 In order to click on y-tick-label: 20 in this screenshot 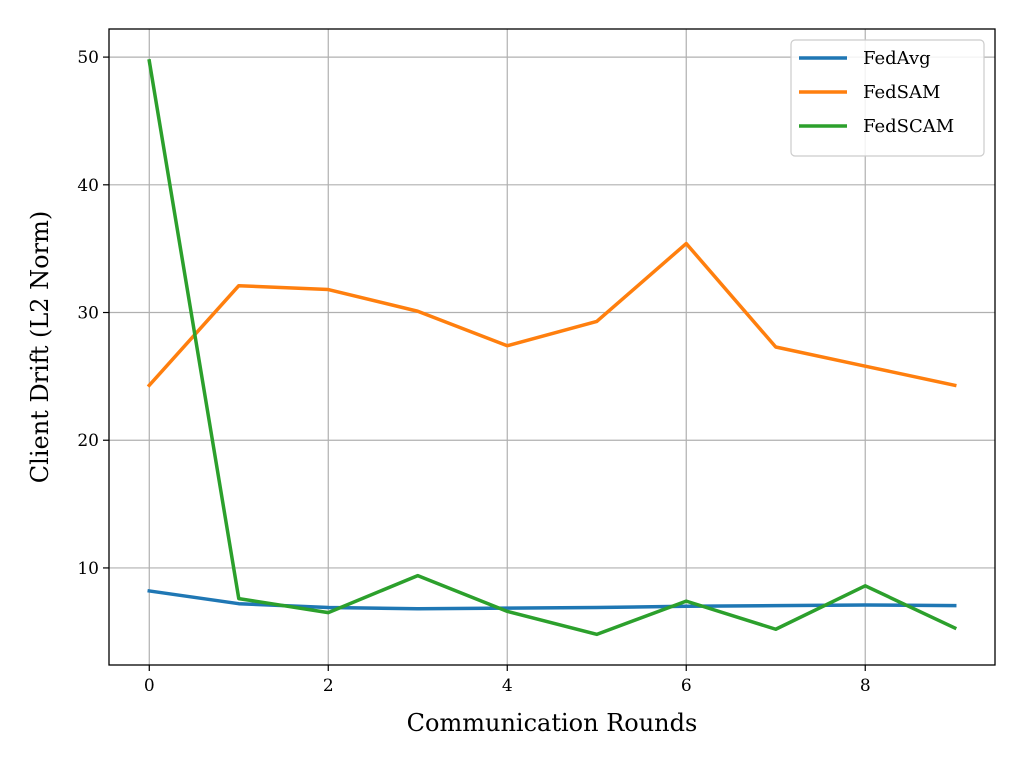, I will do `click(88, 441)`.